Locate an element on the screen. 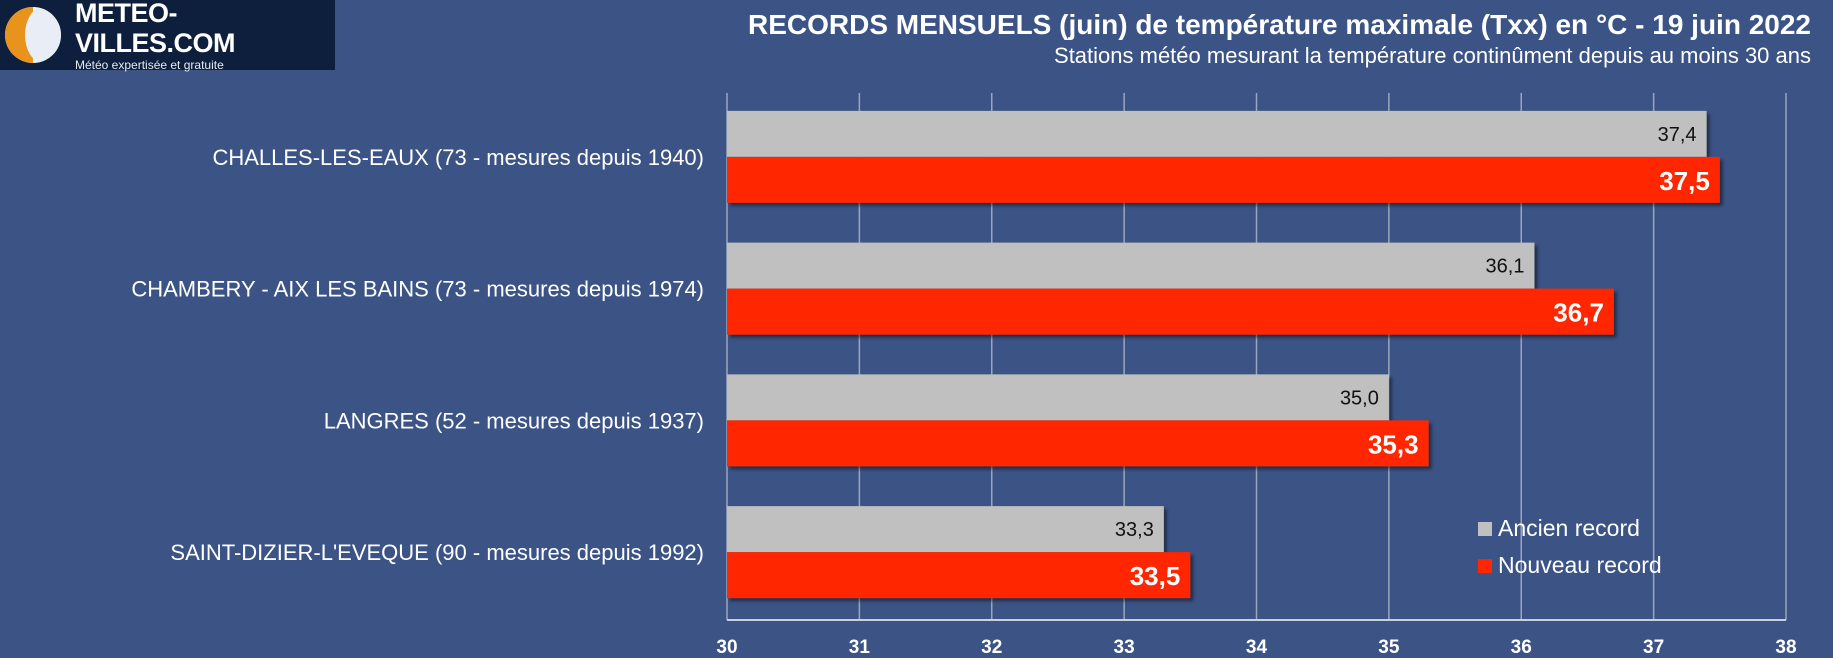  x-tick-label: 36 is located at coordinates (1521, 647).